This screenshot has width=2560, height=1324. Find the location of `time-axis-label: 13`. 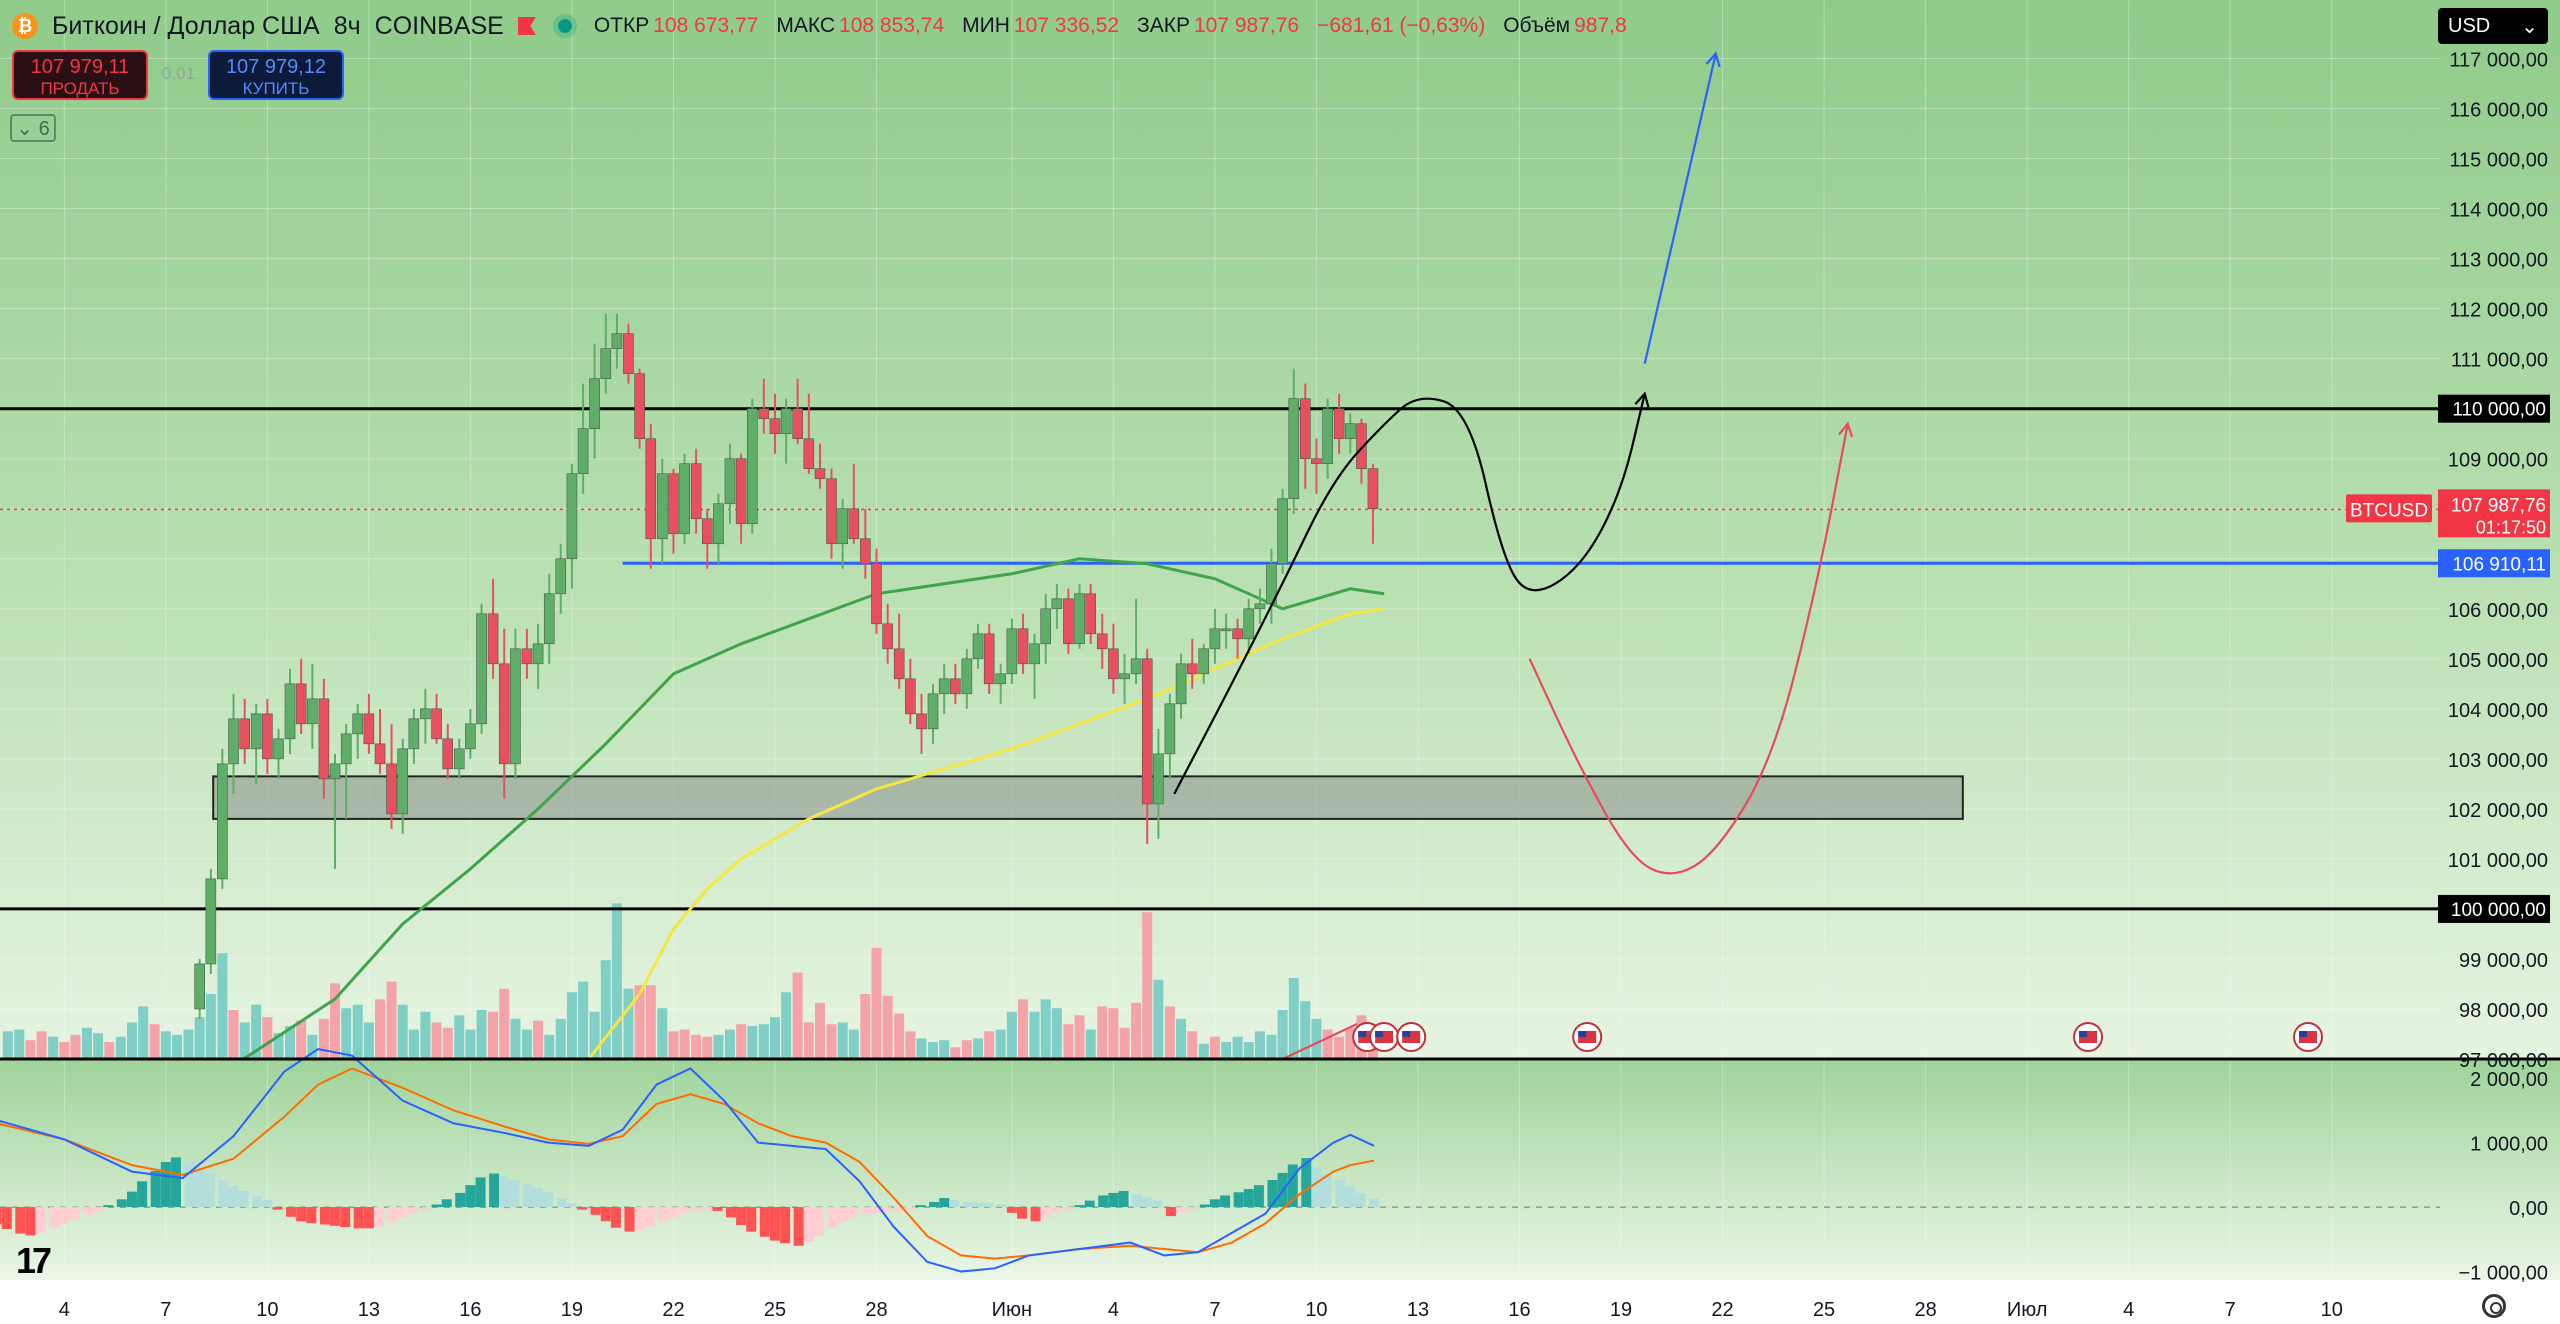

time-axis-label: 13 is located at coordinates (1418, 1310).